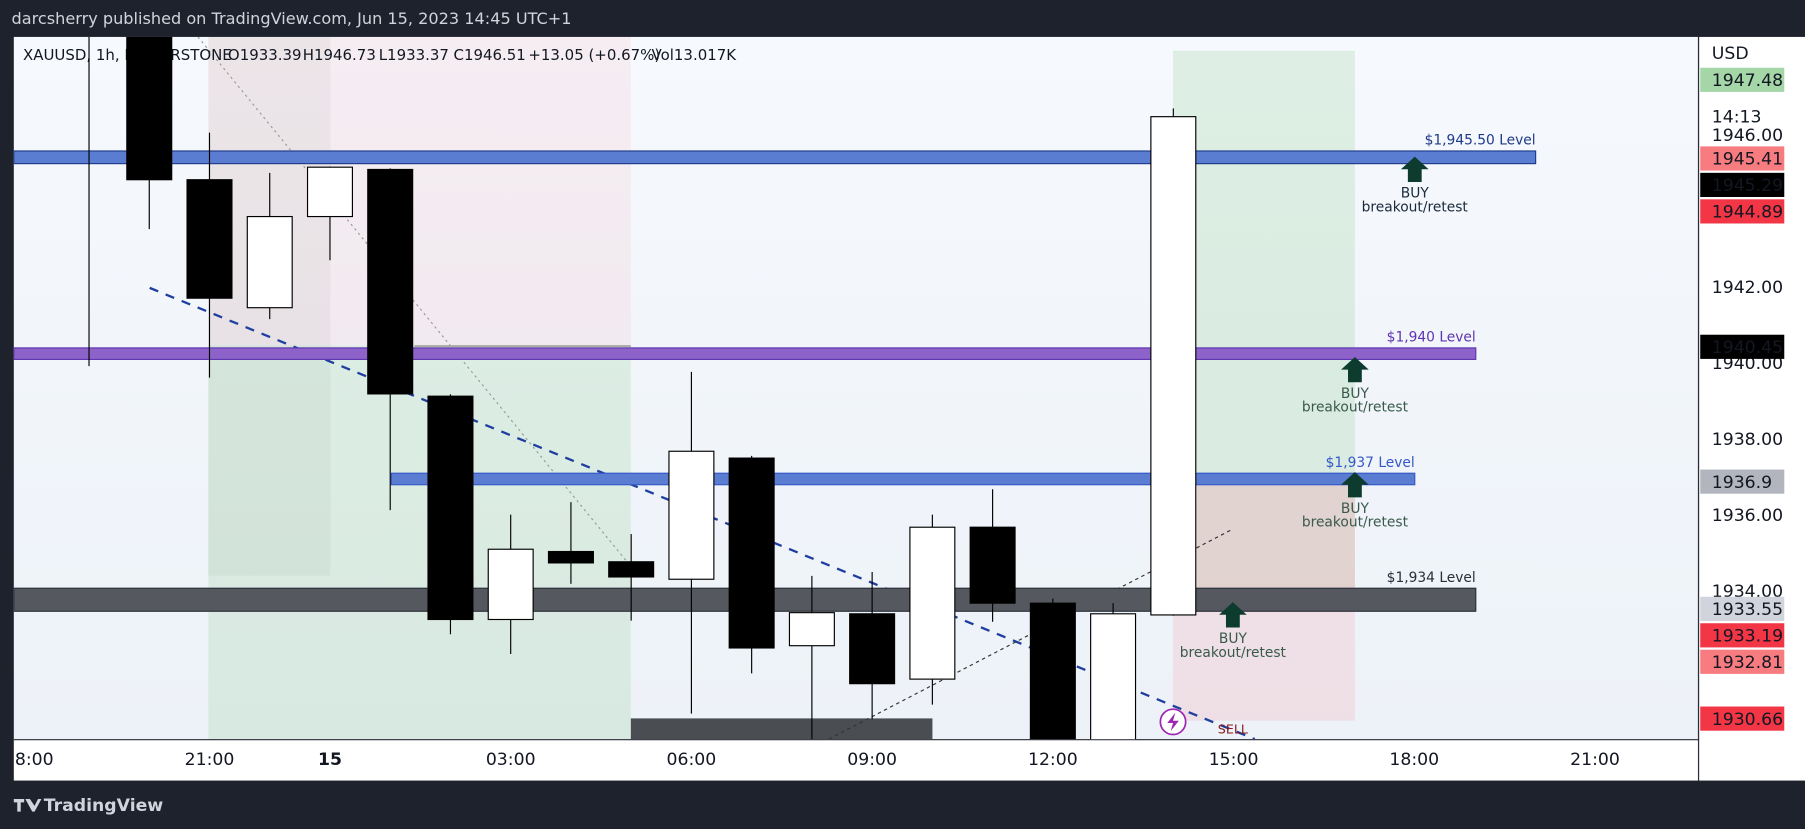  I want to click on brand: TradingView, so click(104, 806).